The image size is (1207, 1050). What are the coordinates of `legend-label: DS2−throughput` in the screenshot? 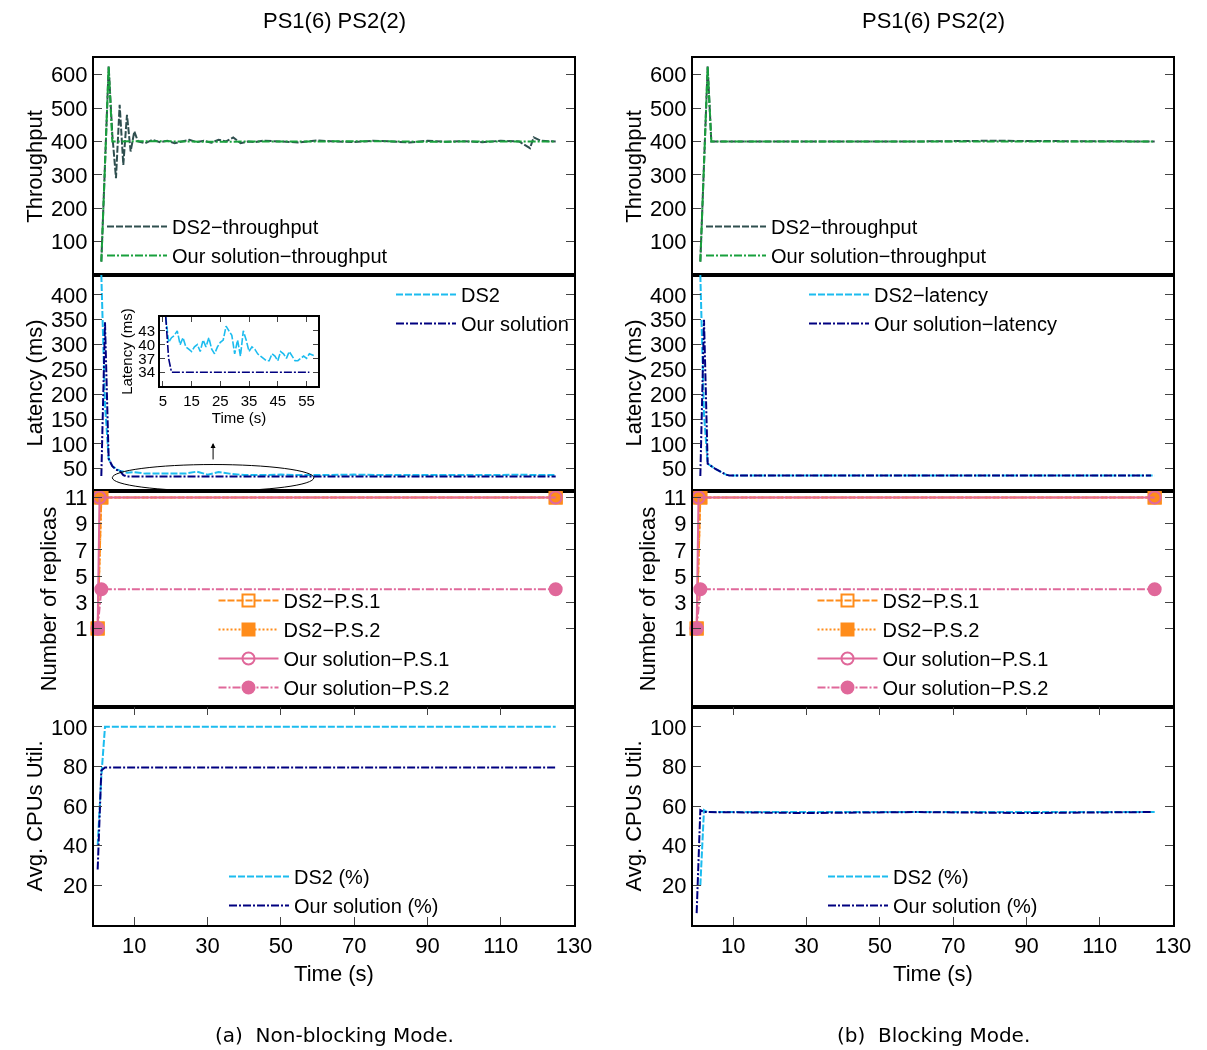 It's located at (844, 227).